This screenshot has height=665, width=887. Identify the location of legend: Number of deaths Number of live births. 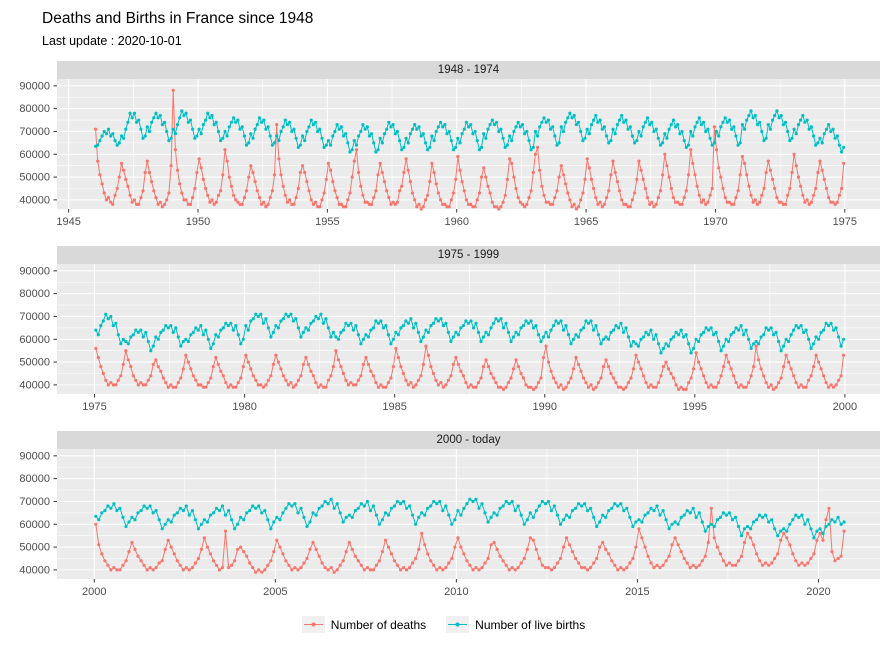
(443, 624).